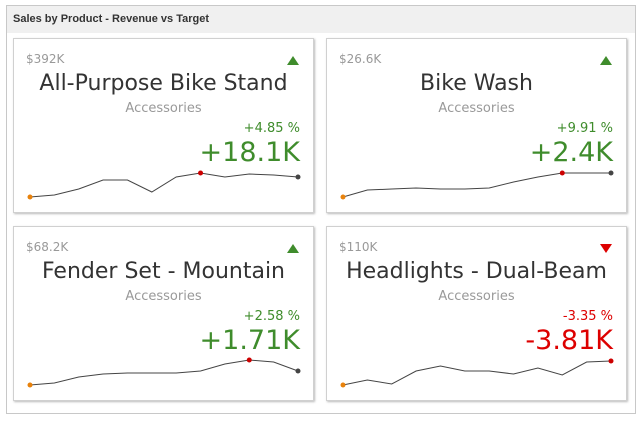 The height and width of the screenshot is (422, 643). Describe the element at coordinates (47, 247) in the screenshot. I see `actual-value: $68.2K` at that location.